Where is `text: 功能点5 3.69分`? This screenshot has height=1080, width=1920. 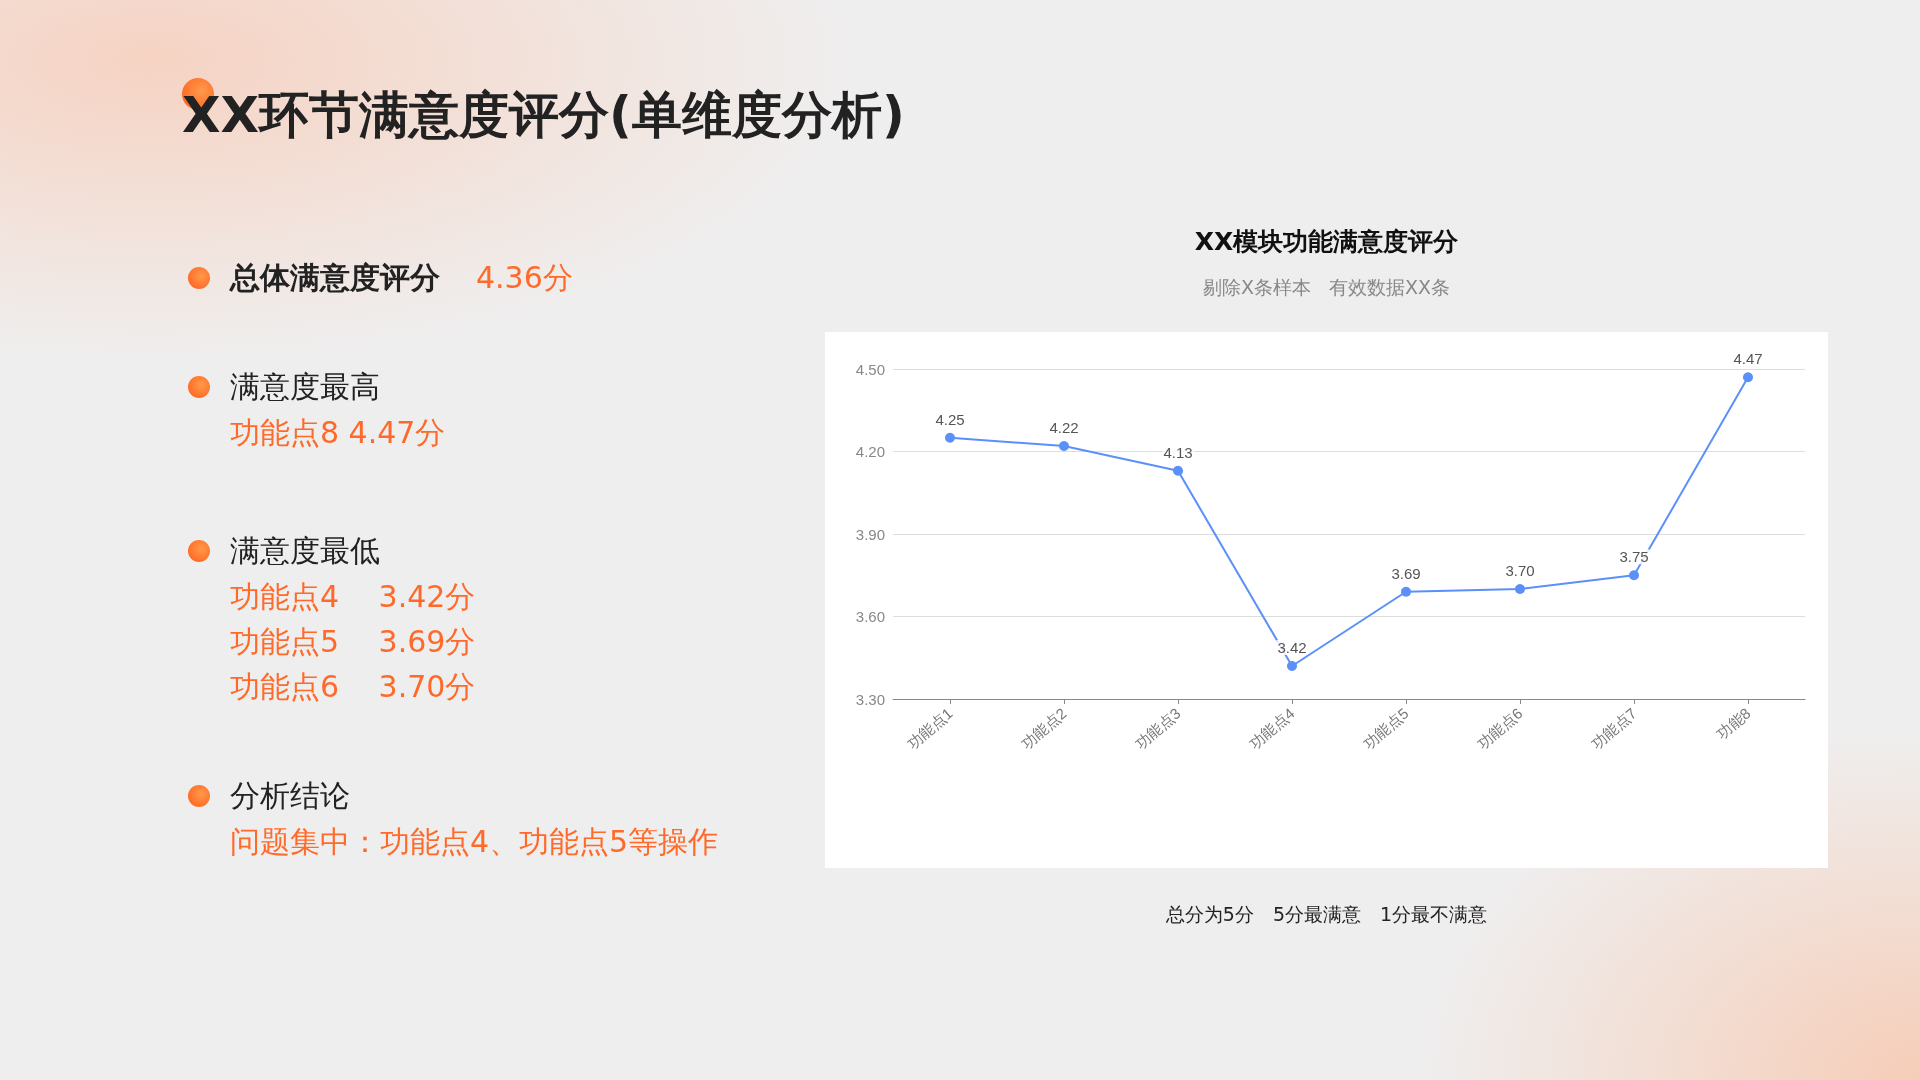
text: 功能点5 3.69分 is located at coordinates (353, 642).